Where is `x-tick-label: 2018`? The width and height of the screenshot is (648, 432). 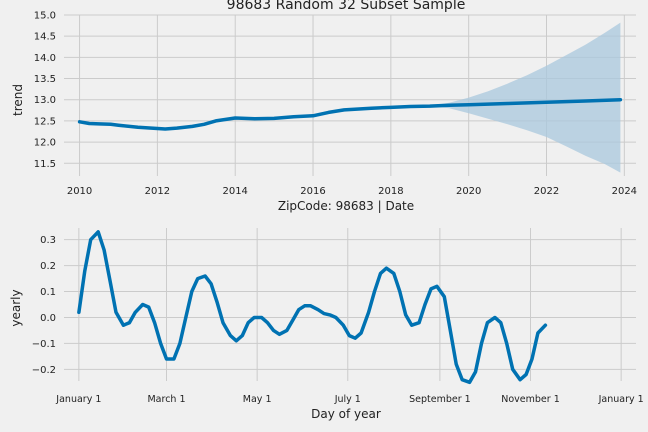
x-tick-label: 2018 is located at coordinates (390, 191).